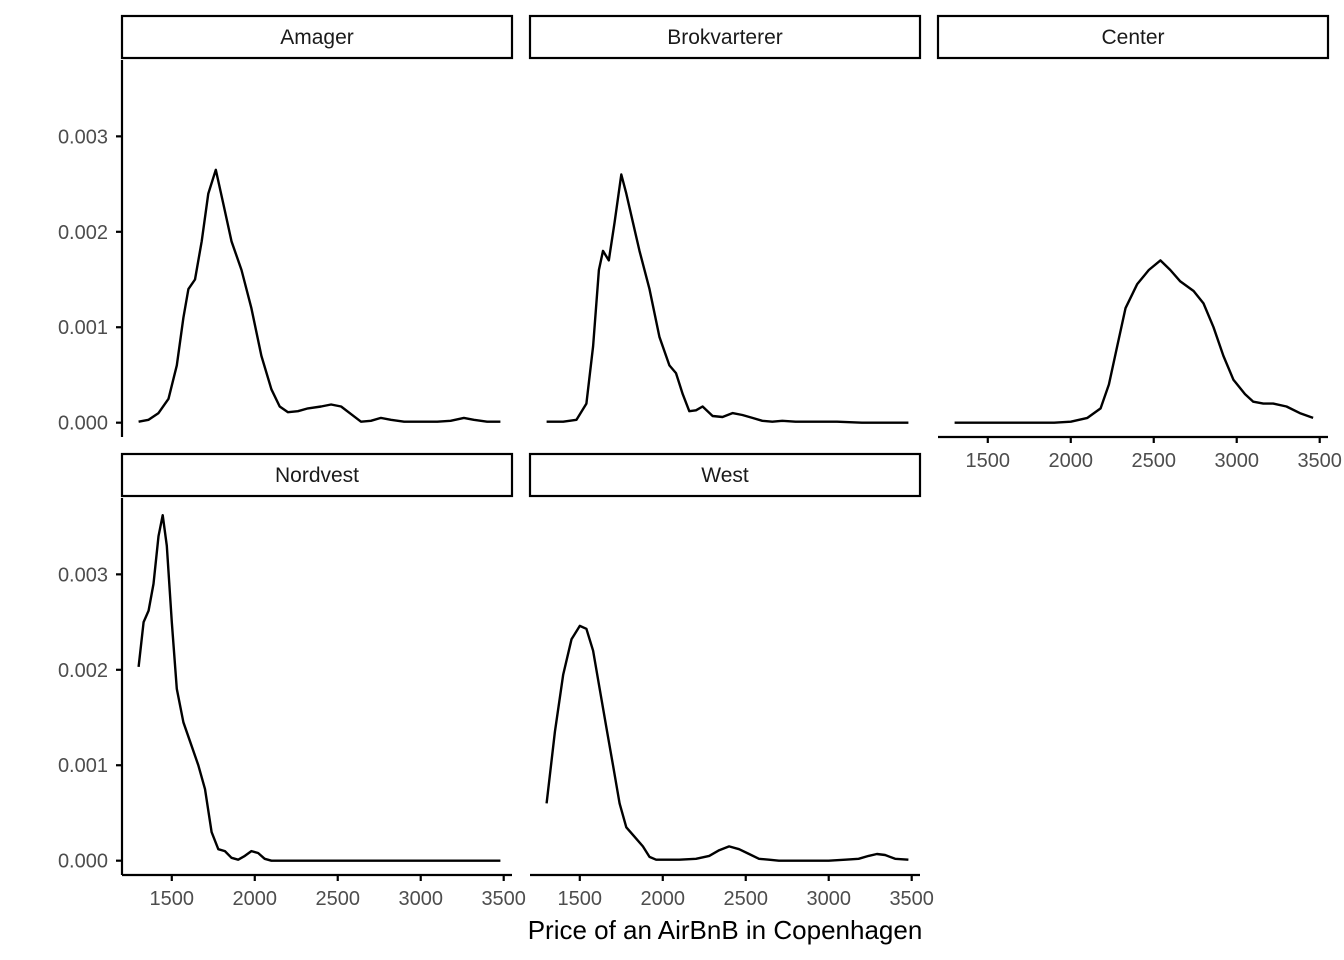  Describe the element at coordinates (319, 688) in the screenshot. I see `density-line-nordvest` at that location.